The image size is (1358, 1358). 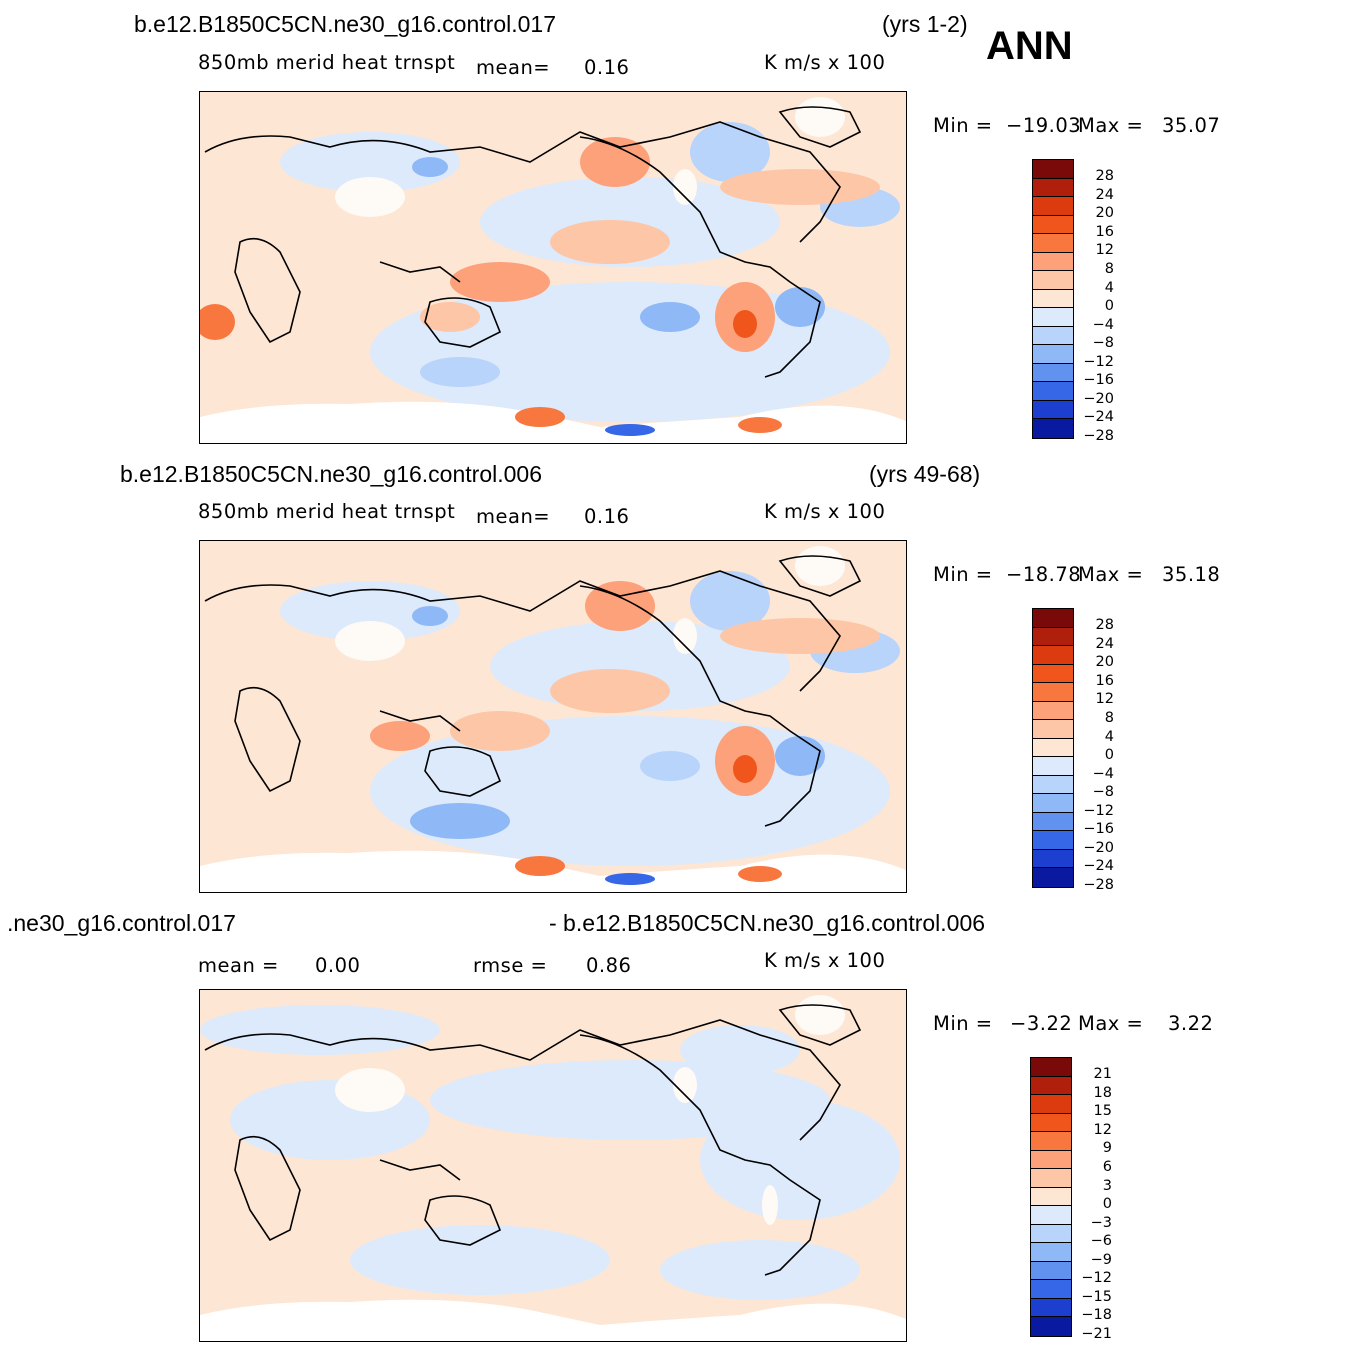 What do you see at coordinates (327, 62) in the screenshot?
I see `panel1-variable: 850mb merid heat trnspt` at bounding box center [327, 62].